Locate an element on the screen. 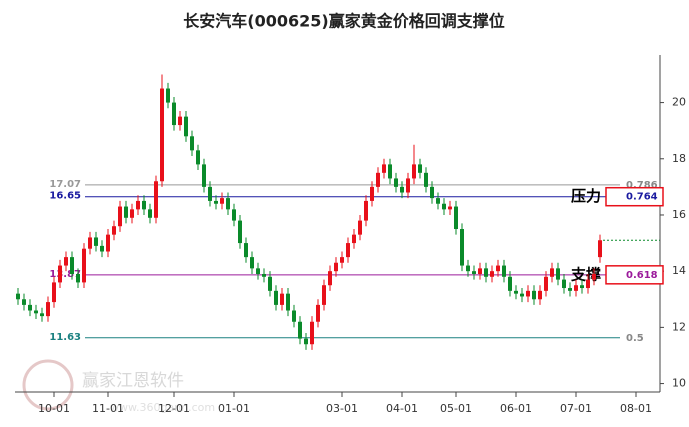 This screenshot has width=689, height=427. chart-title: 长安汽车(000625)赢家黄金价格回调支撑位 is located at coordinates (343, 21).